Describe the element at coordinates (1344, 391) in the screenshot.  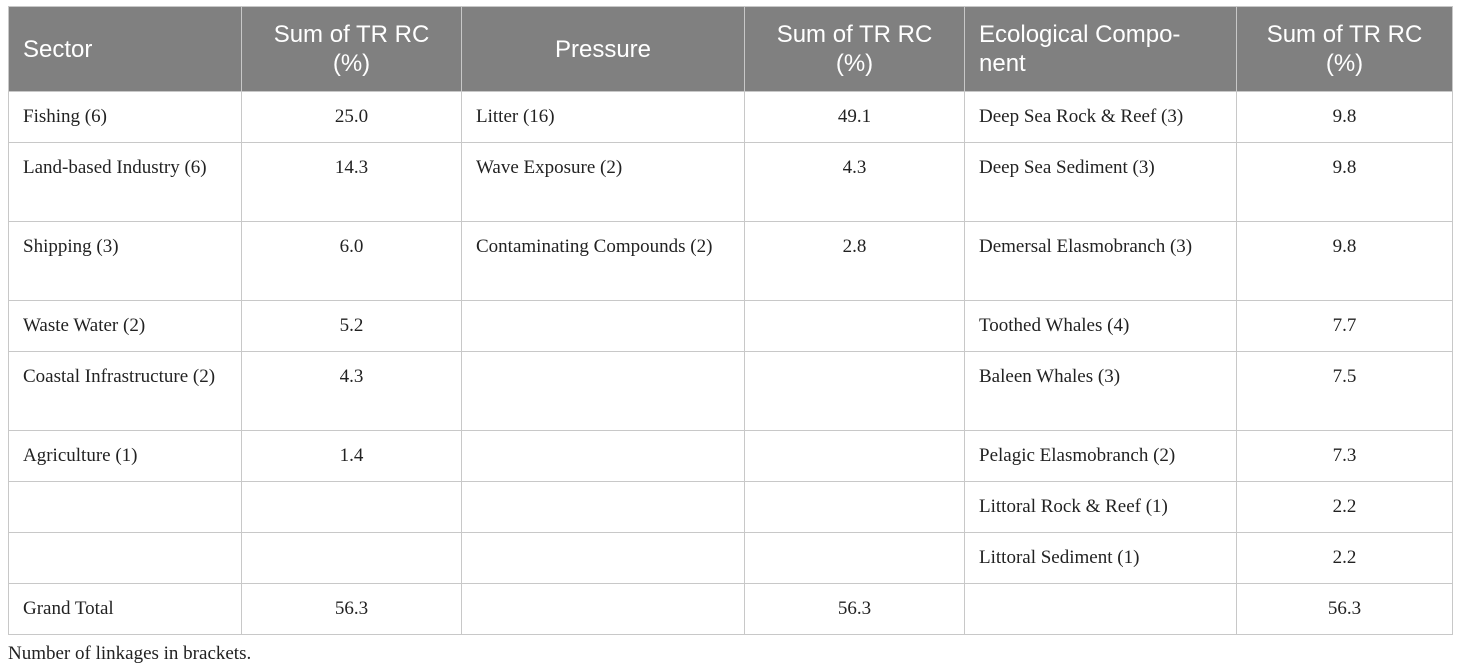
I see `cell-component-sum: 7.5` at that location.